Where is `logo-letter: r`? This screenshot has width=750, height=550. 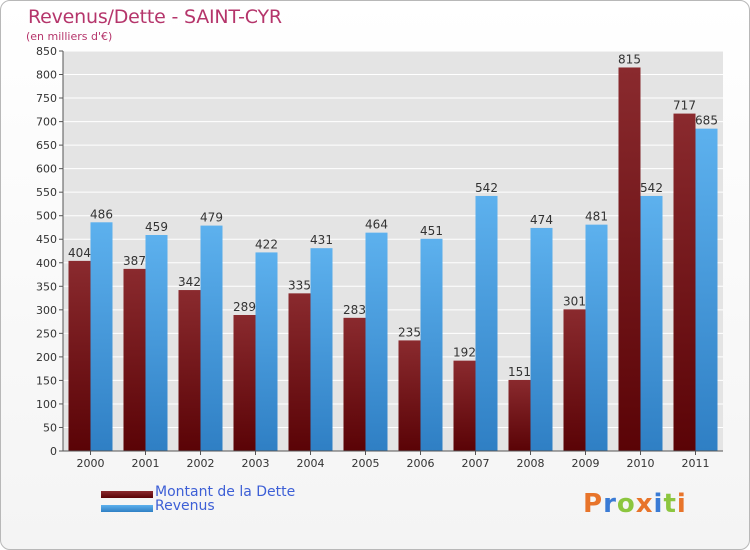
logo-letter: r is located at coordinates (610, 504).